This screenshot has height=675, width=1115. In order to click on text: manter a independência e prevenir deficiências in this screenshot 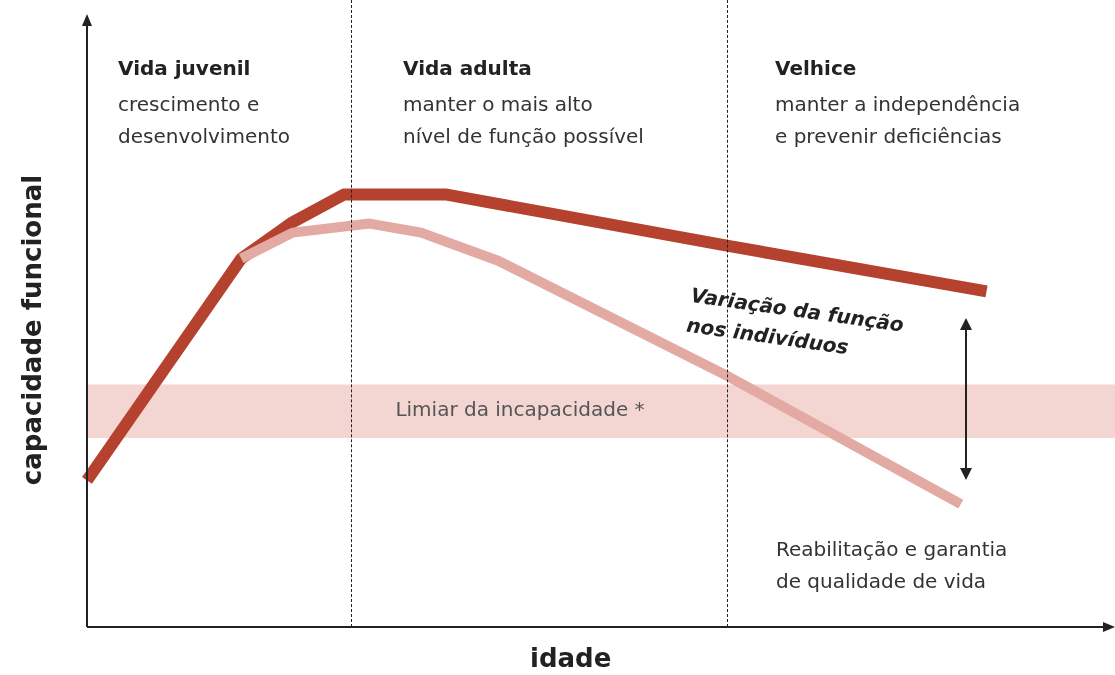, I will do `click(898, 120)`.